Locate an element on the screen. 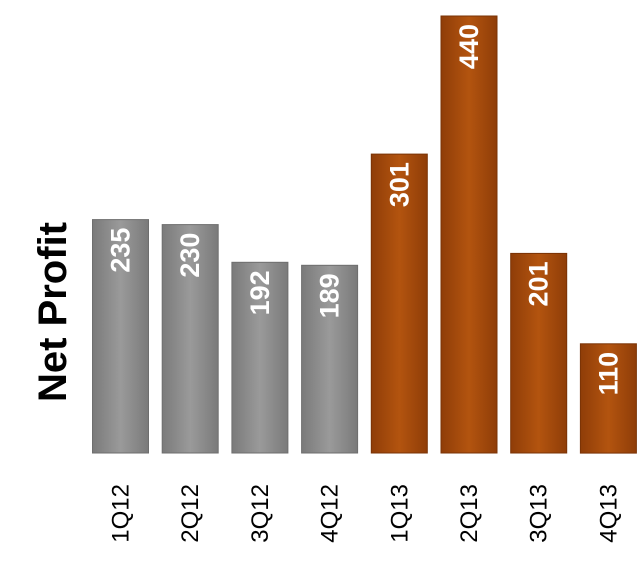 The width and height of the screenshot is (644, 569). bar-1Q13 is located at coordinates (399, 303).